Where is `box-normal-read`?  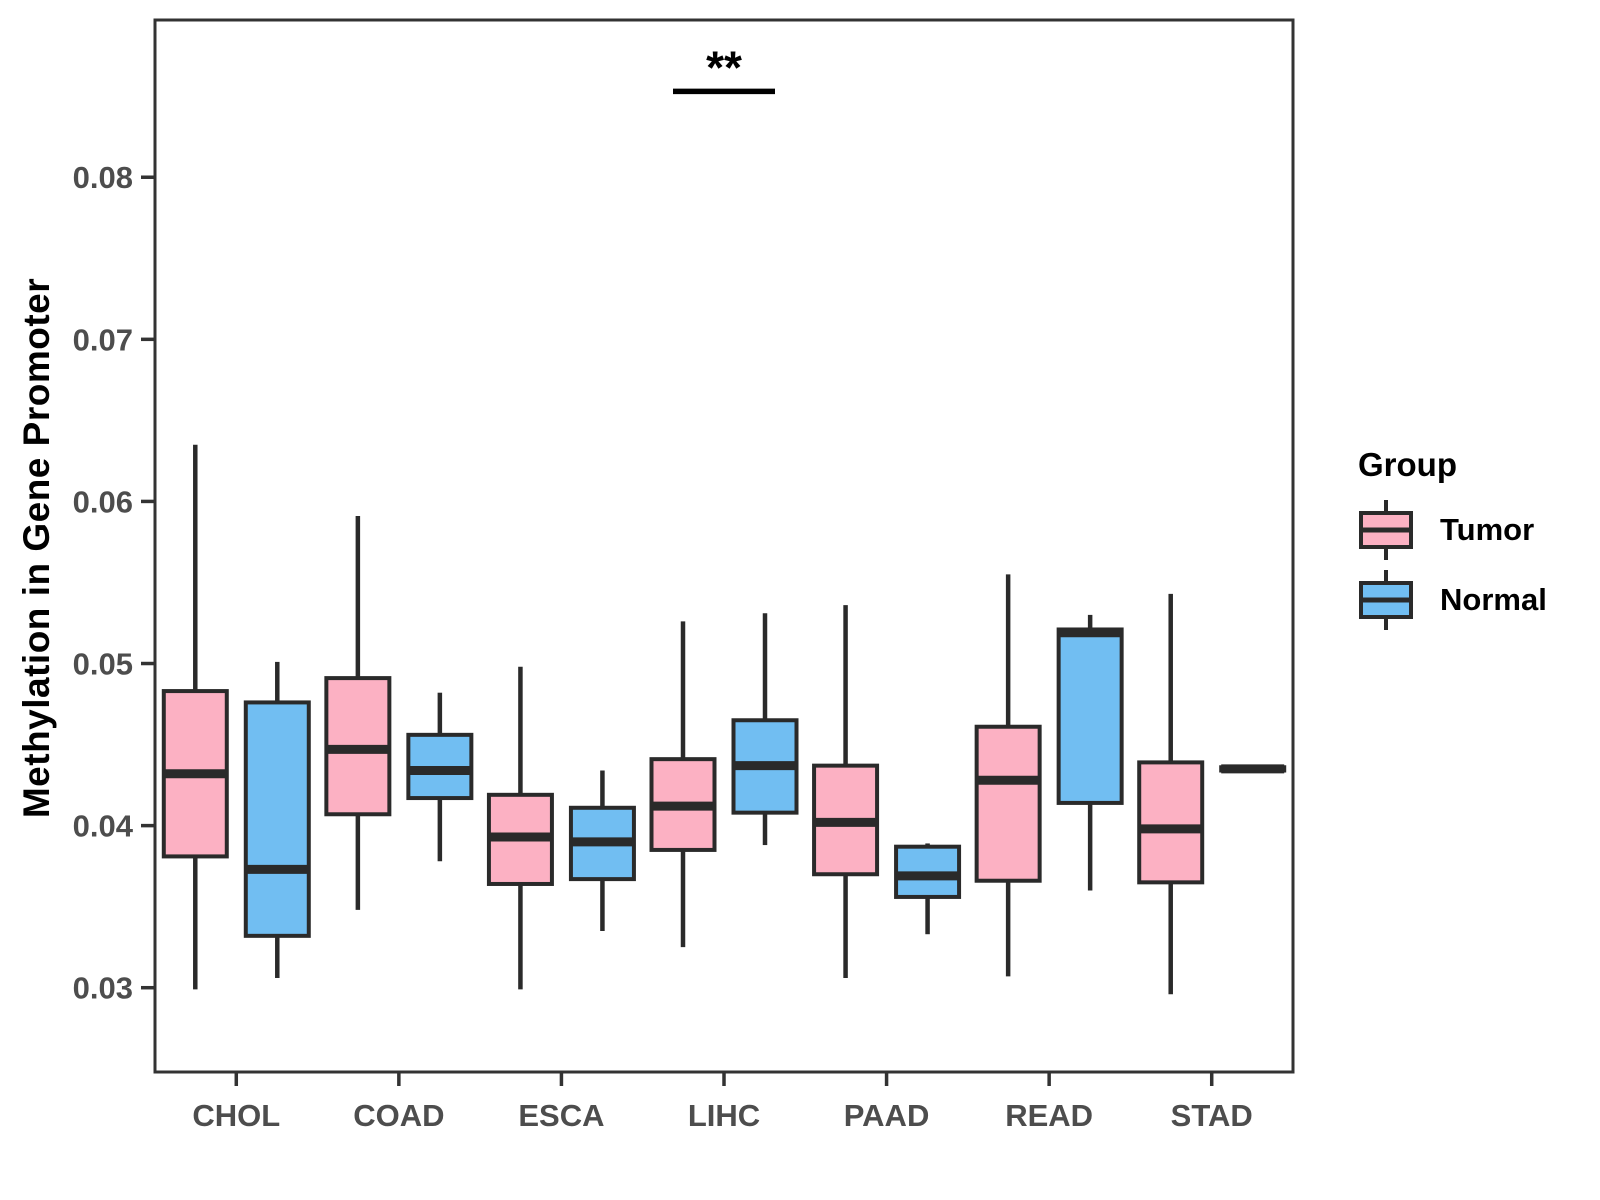 box-normal-read is located at coordinates (1090, 752).